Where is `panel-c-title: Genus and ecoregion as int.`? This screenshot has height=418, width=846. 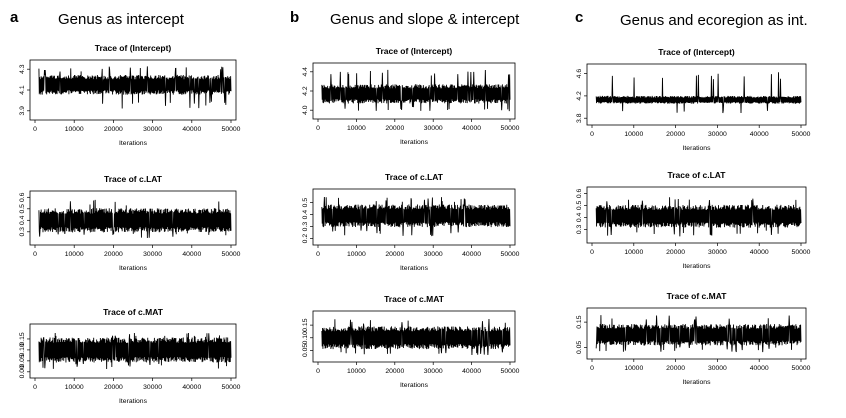
panel-c-title: Genus and ecoregion as int. is located at coordinates (714, 20).